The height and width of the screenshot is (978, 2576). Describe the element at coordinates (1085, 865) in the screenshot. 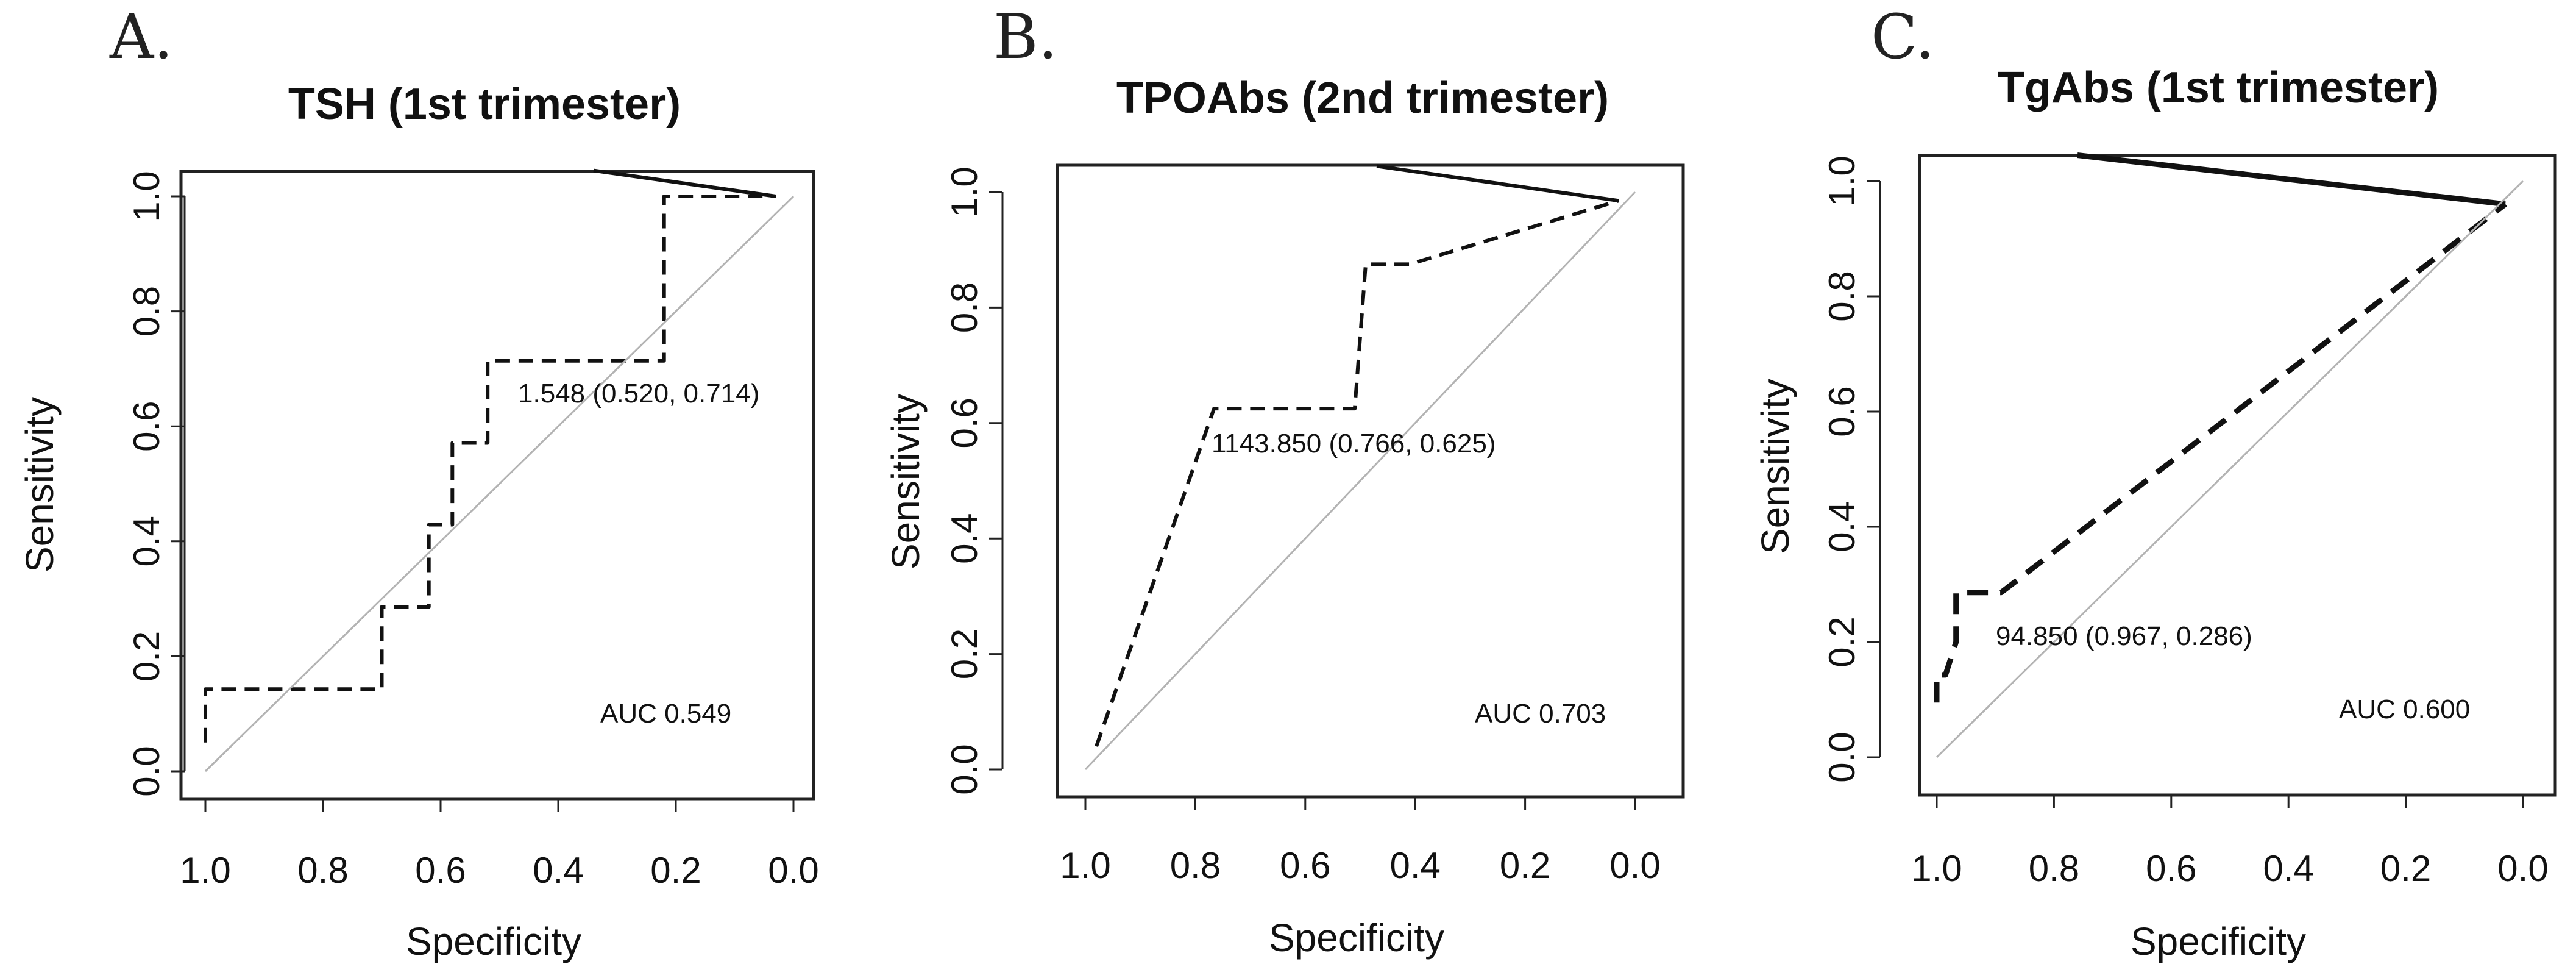

I see `panel-b-xtick-label: 1.0` at that location.